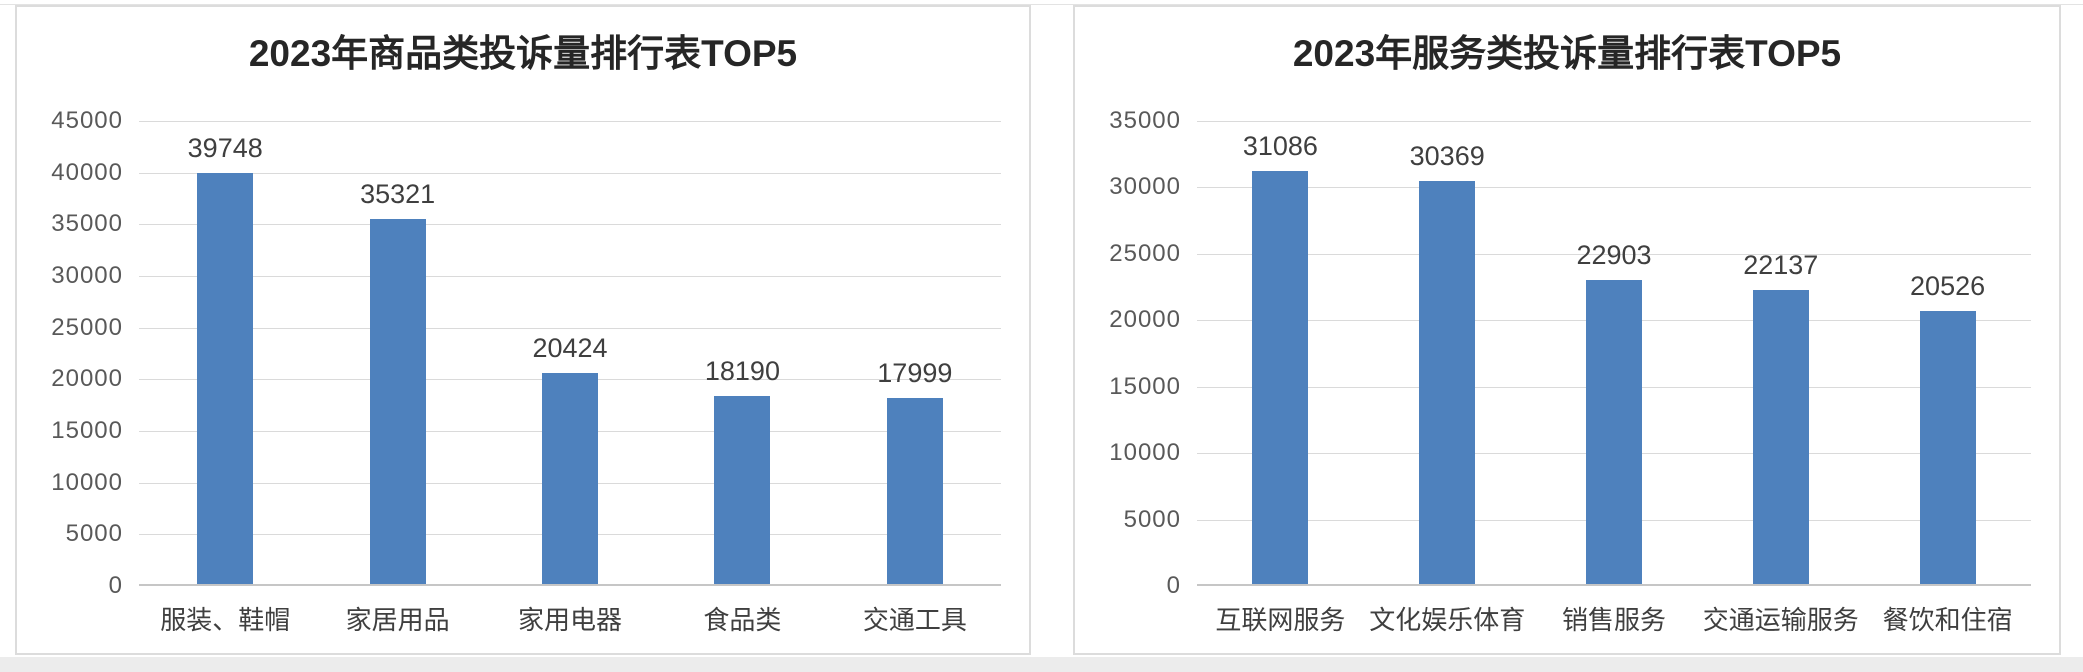  What do you see at coordinates (1041, 4) in the screenshot?
I see `top-divider-line` at bounding box center [1041, 4].